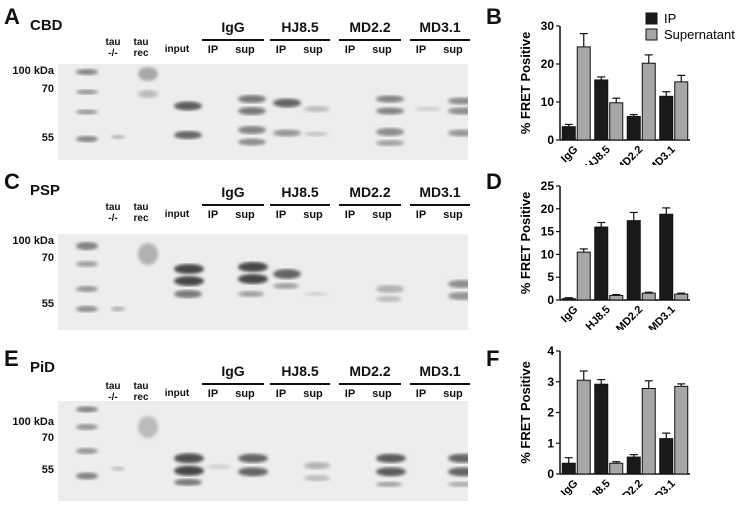 This screenshot has width=748, height=520. I want to click on lane-label-tau-rec: tau rec, so click(141, 213).